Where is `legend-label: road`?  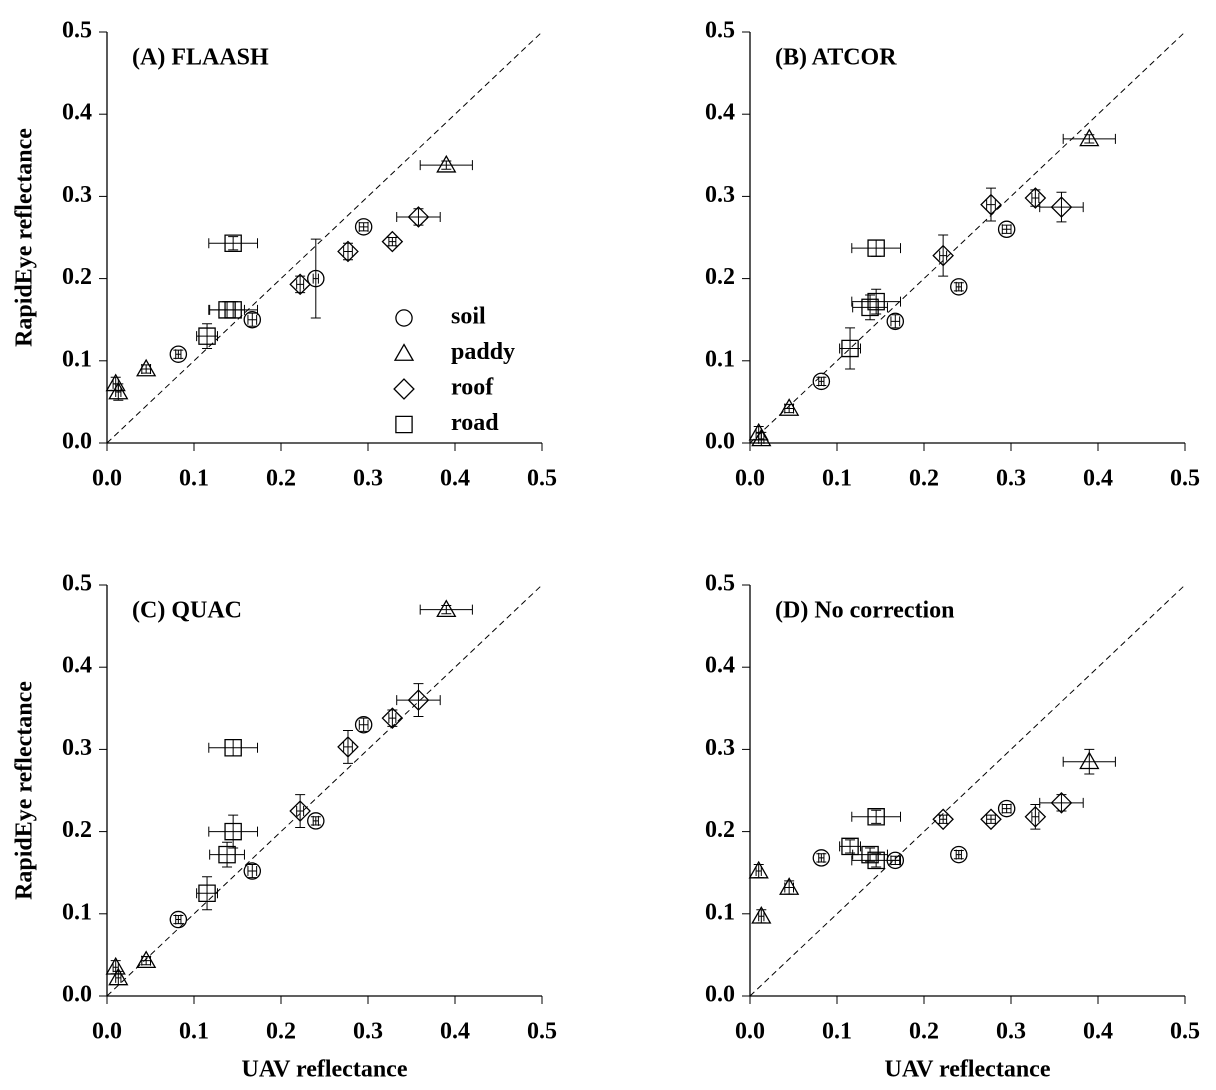
legend-label: road is located at coordinates (475, 423).